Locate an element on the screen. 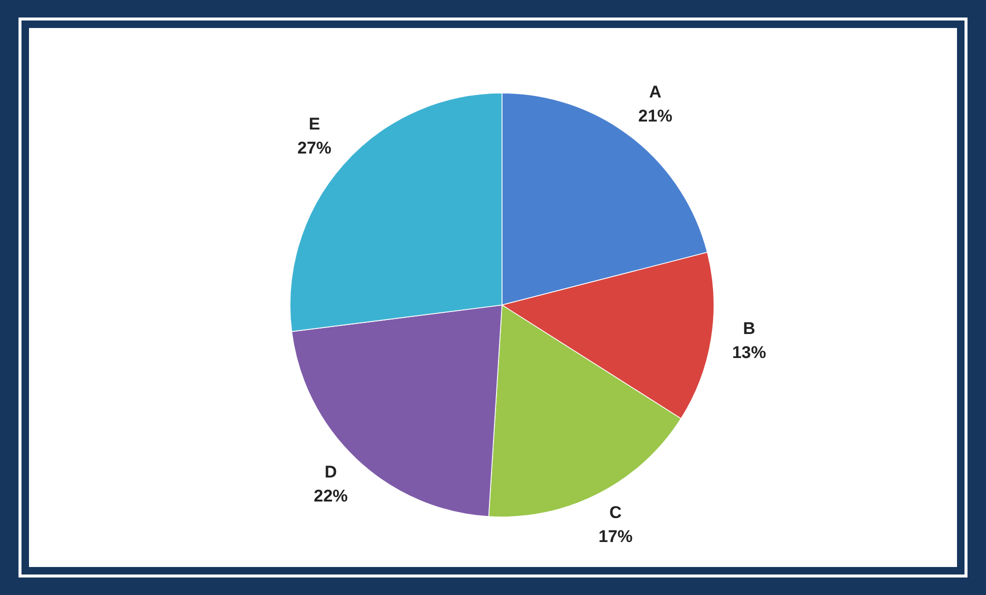 The image size is (986, 595). slice-label: C is located at coordinates (615, 512).